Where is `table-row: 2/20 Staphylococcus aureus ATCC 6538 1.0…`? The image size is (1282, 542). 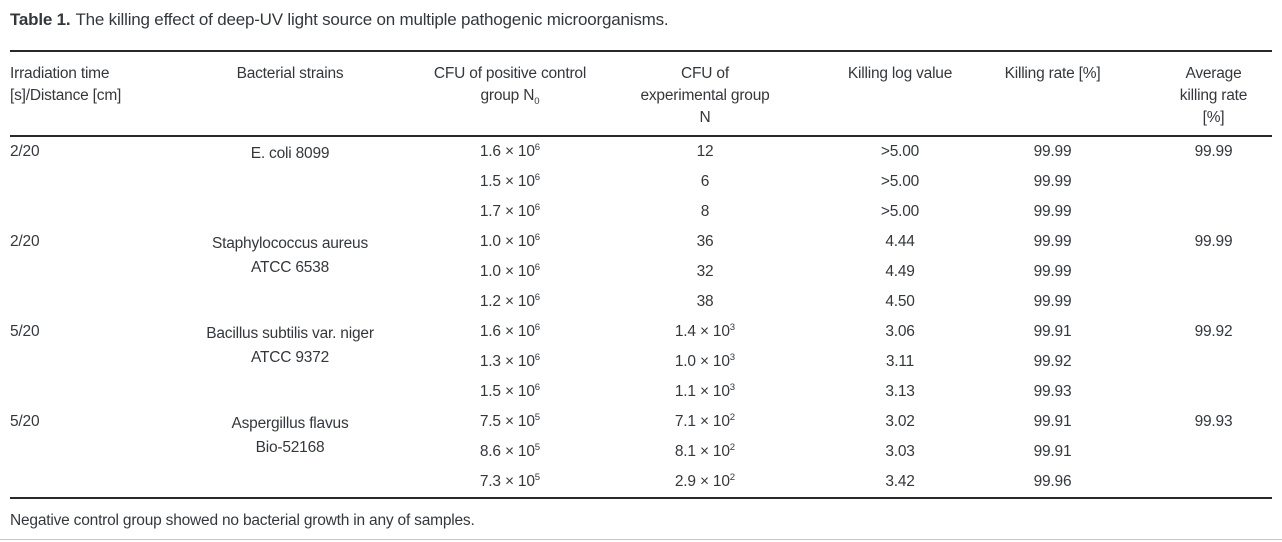
table-row: 2/20 Staphylococcus aureus ATCC 6538 1.0… is located at coordinates (641, 251).